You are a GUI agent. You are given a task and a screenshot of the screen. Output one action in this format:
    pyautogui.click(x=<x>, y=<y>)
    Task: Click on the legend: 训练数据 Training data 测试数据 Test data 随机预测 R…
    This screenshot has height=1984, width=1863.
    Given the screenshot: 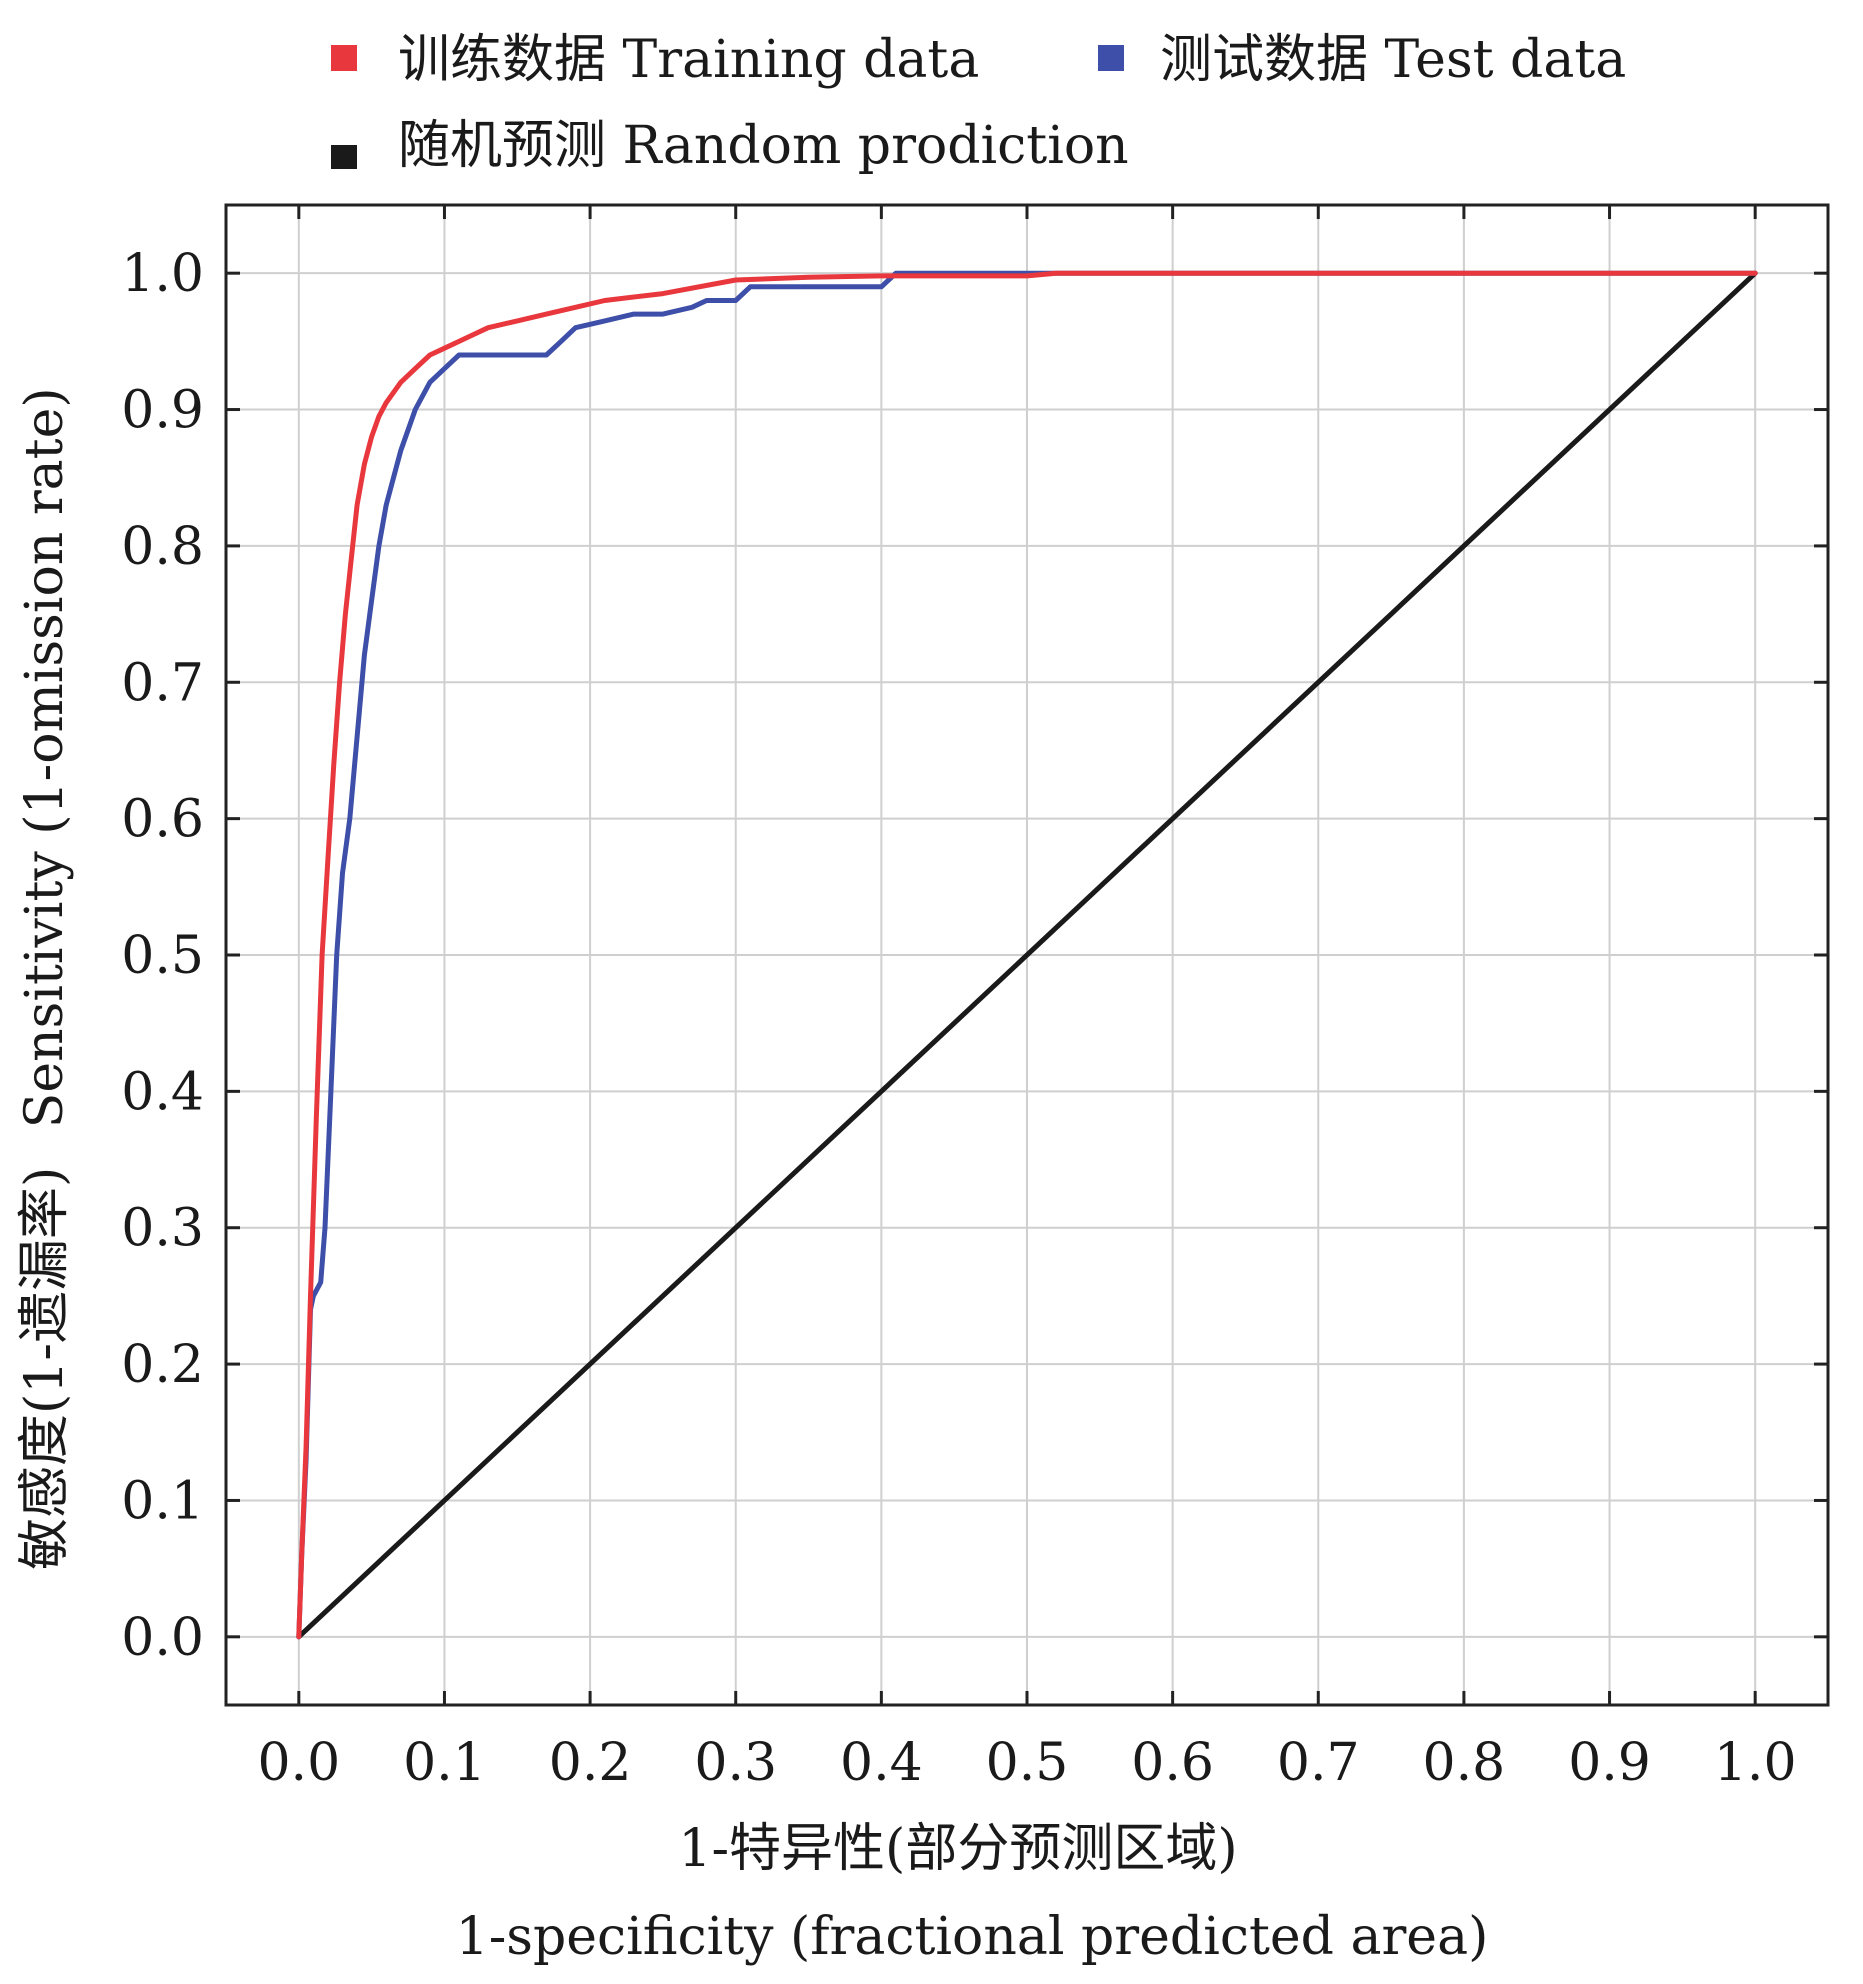 What is the action you would take?
    pyautogui.click(x=978, y=103)
    